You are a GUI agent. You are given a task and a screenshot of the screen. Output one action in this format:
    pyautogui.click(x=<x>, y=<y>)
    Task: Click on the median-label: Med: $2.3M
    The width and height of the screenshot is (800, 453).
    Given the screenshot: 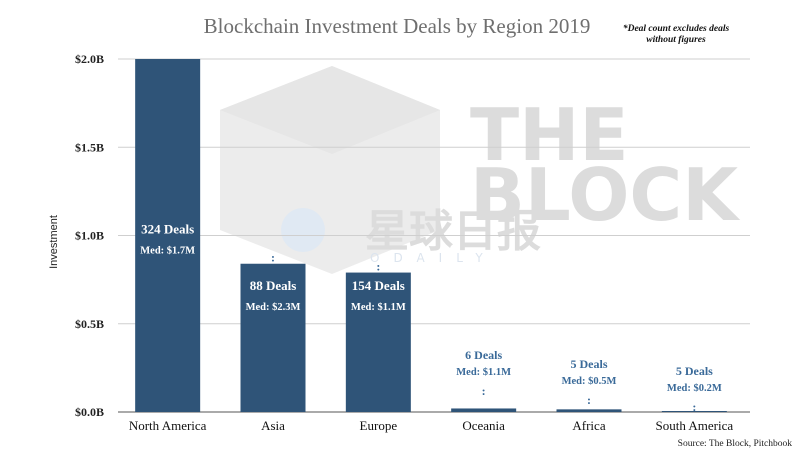 What is the action you would take?
    pyautogui.click(x=273, y=307)
    